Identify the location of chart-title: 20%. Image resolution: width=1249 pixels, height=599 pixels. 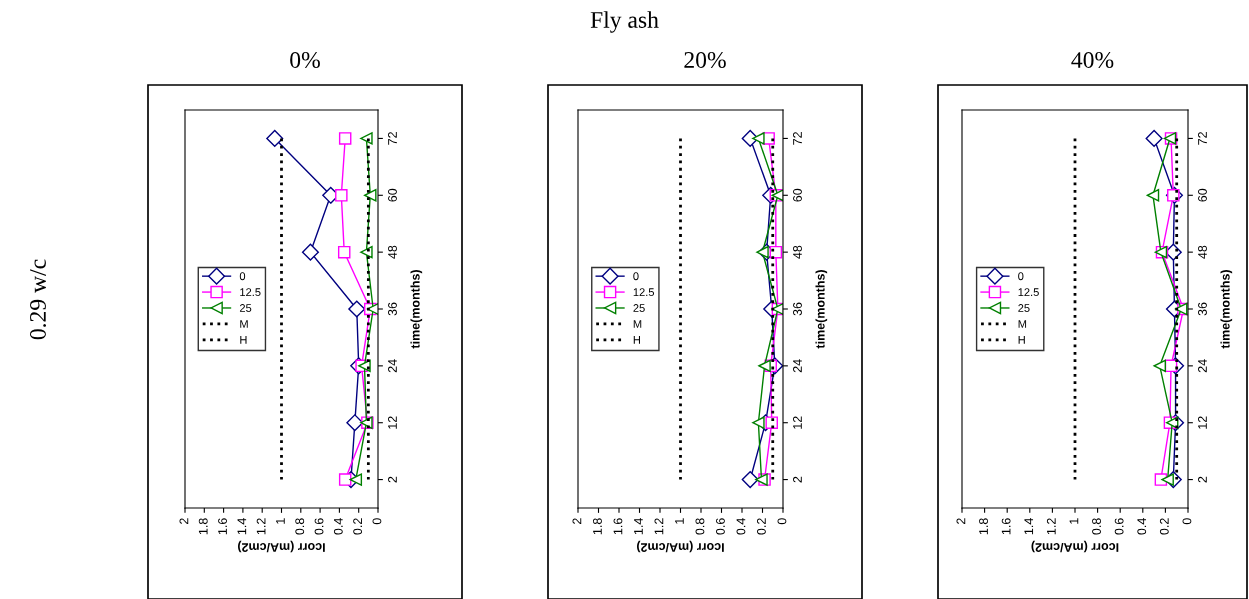
(705, 59).